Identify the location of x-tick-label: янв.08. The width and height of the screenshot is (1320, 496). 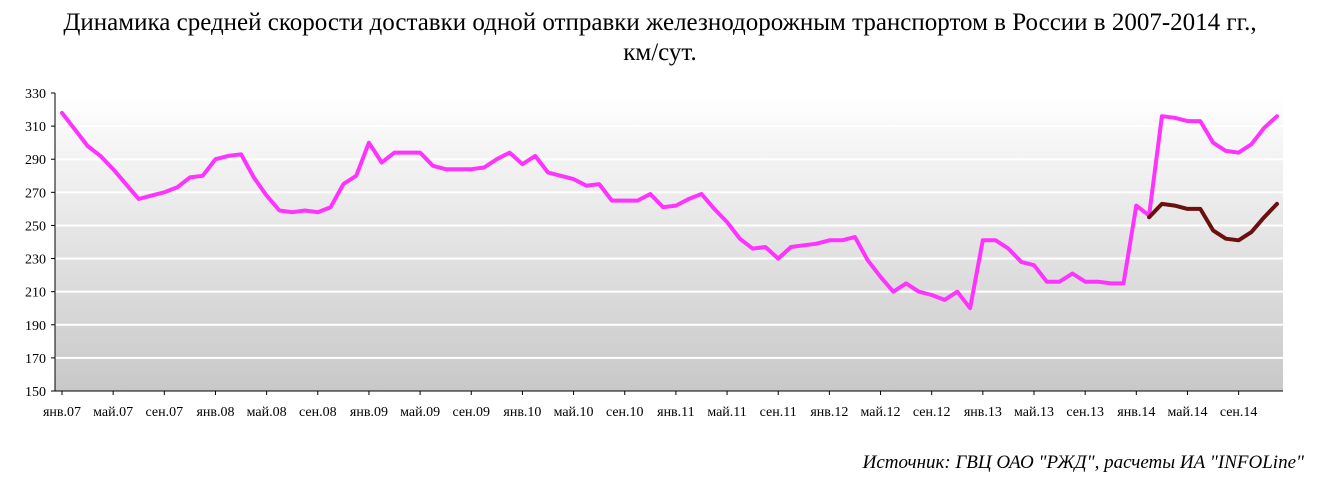
(215, 412).